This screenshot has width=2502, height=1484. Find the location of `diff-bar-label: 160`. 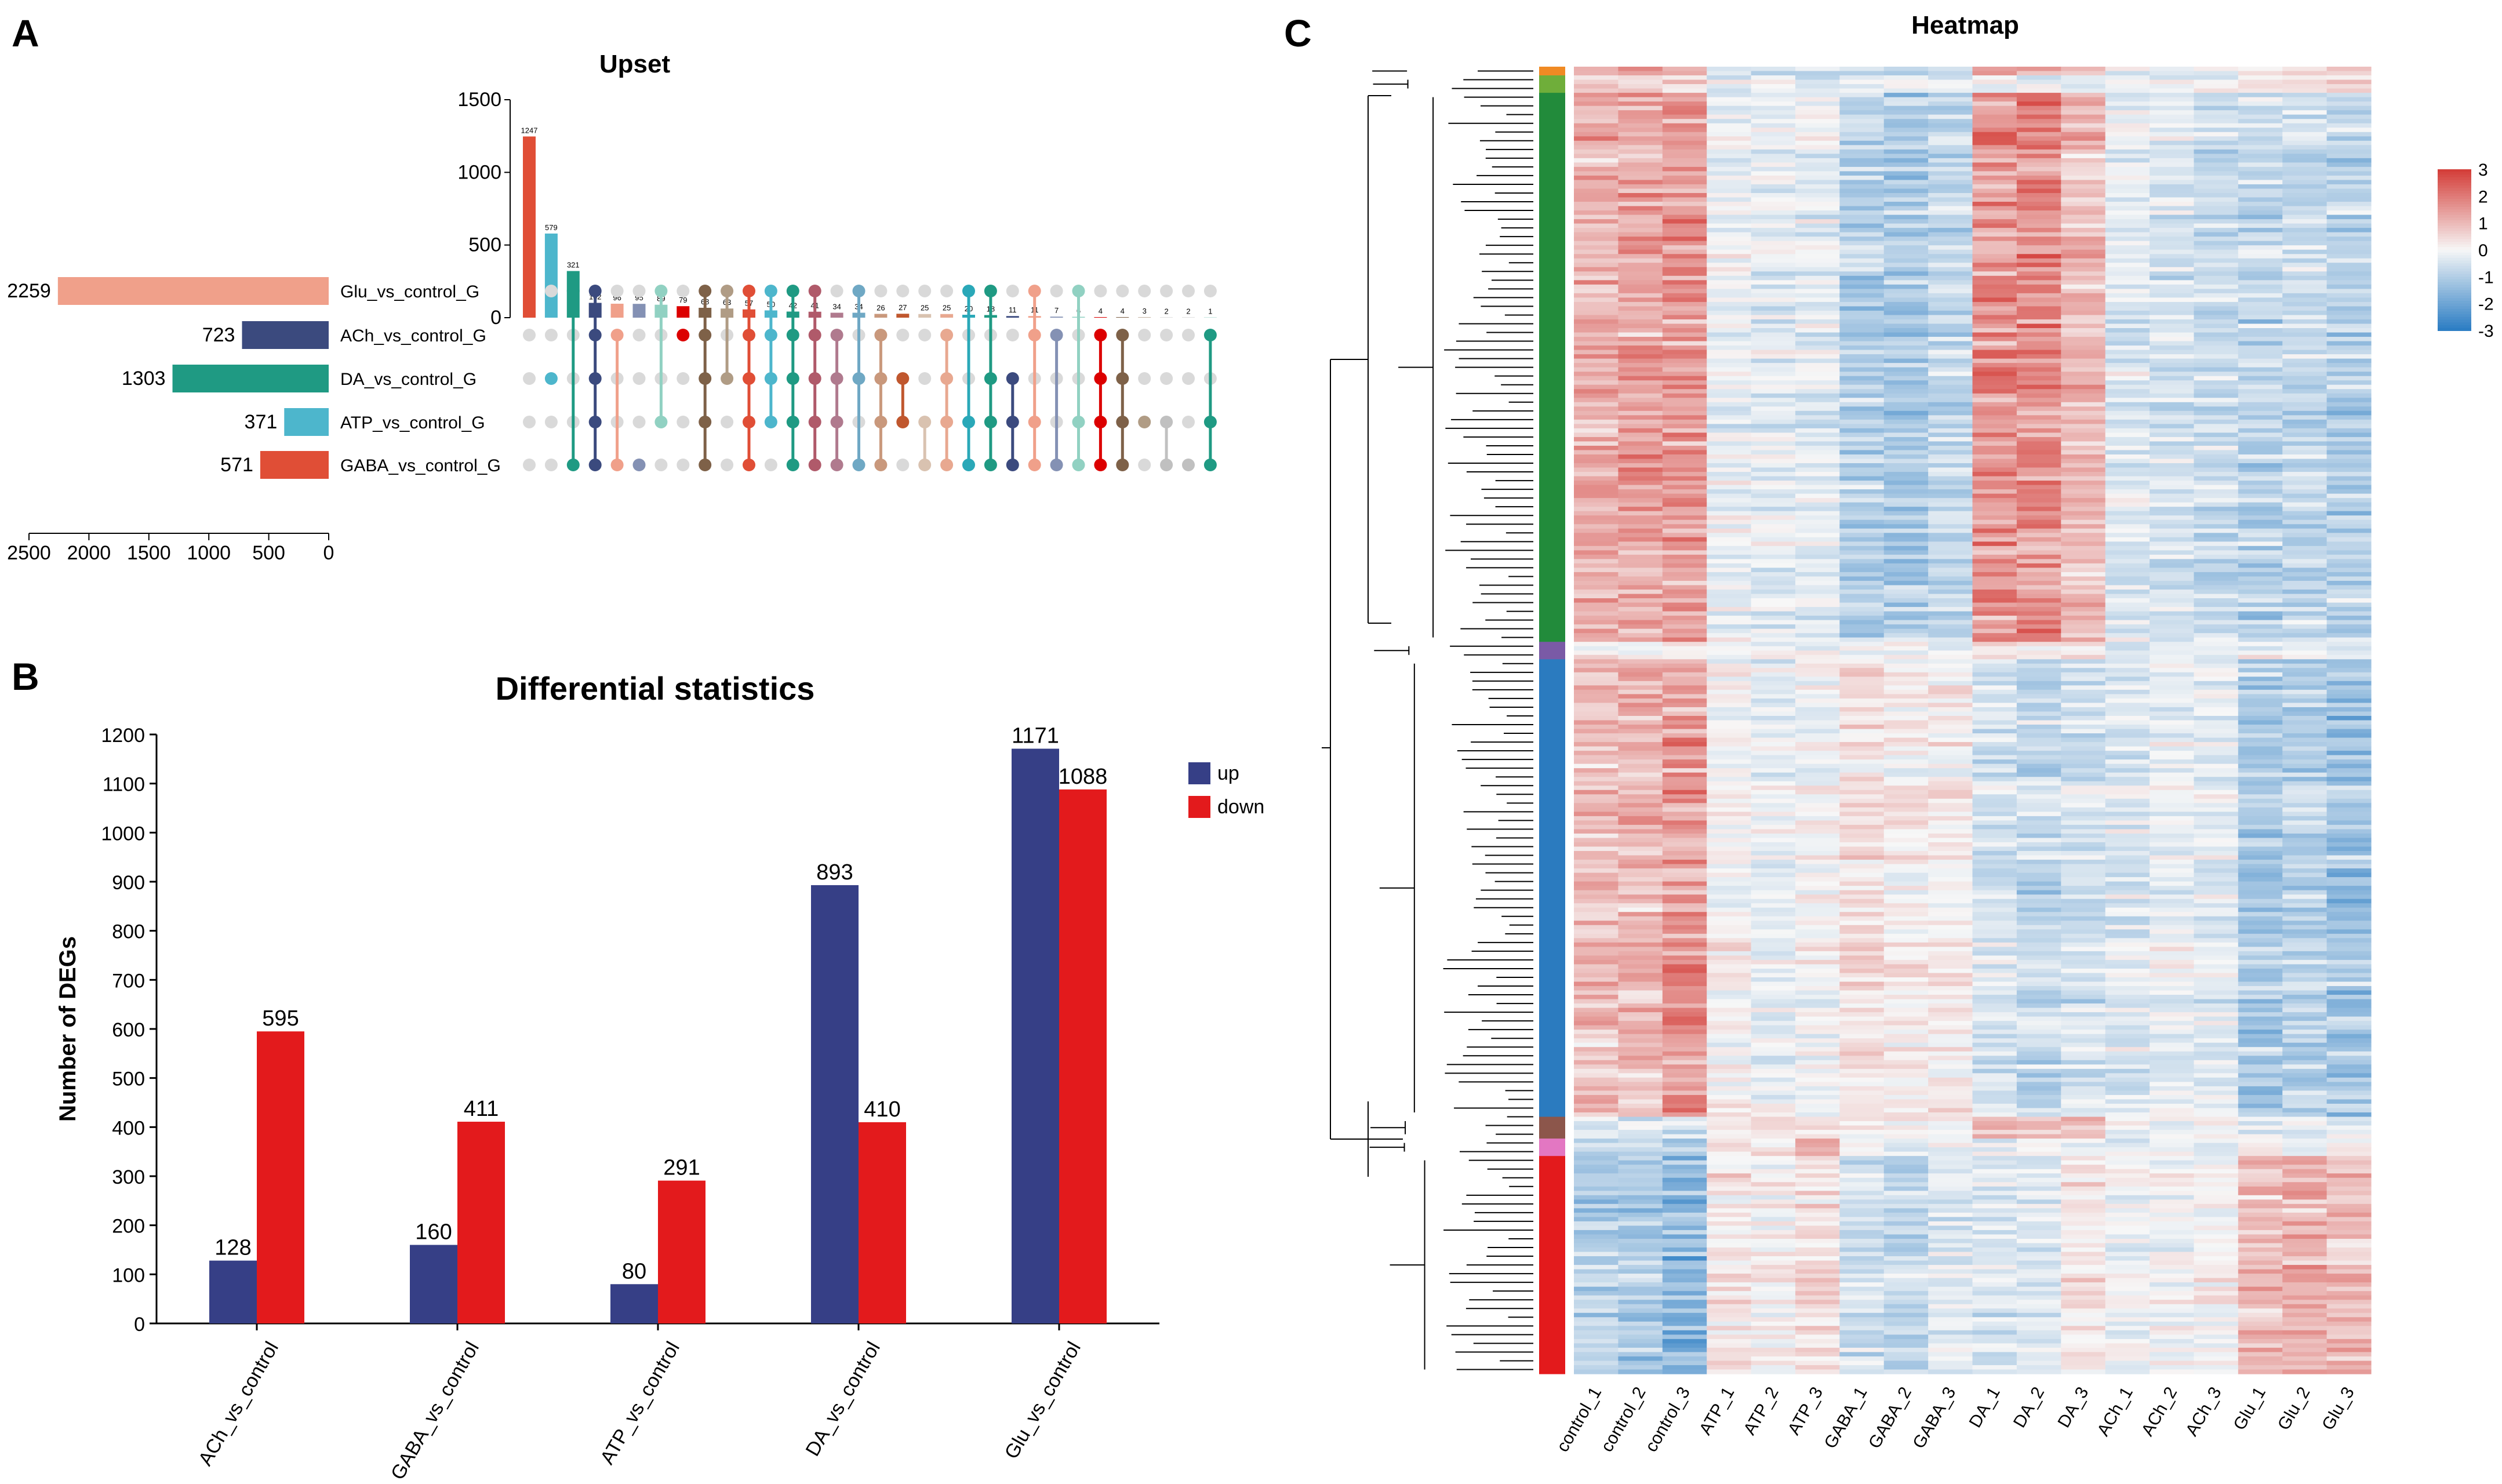

diff-bar-label: 160 is located at coordinates (433, 1233).